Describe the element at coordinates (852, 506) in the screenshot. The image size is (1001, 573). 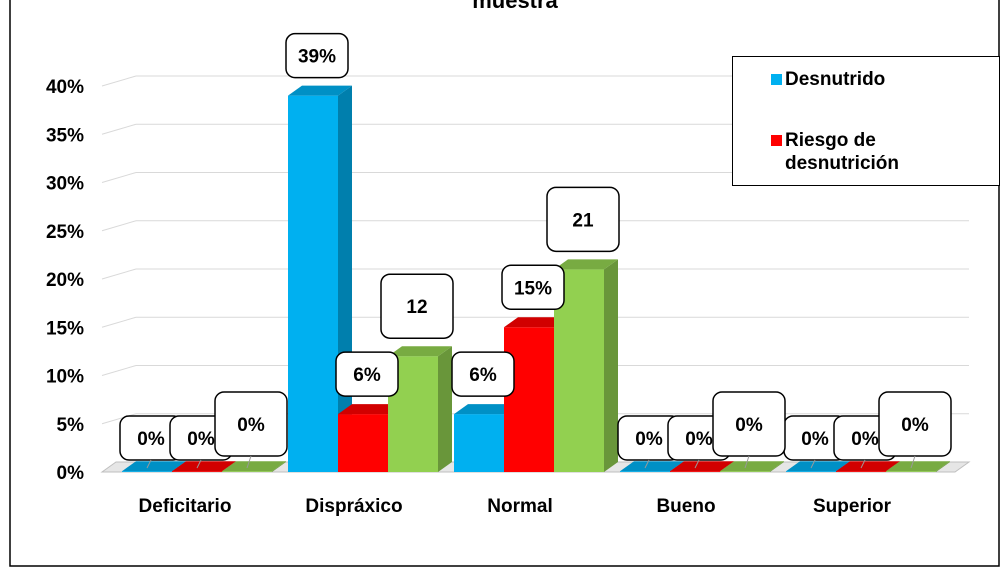
I see `x-tick-label: Superior` at that location.